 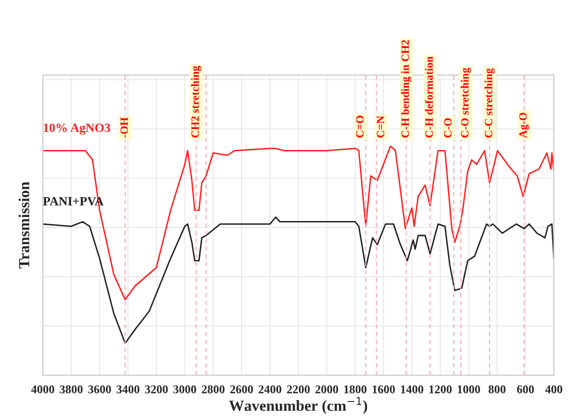 What do you see at coordinates (156, 389) in the screenshot?
I see `x-tick-label: 3200` at bounding box center [156, 389].